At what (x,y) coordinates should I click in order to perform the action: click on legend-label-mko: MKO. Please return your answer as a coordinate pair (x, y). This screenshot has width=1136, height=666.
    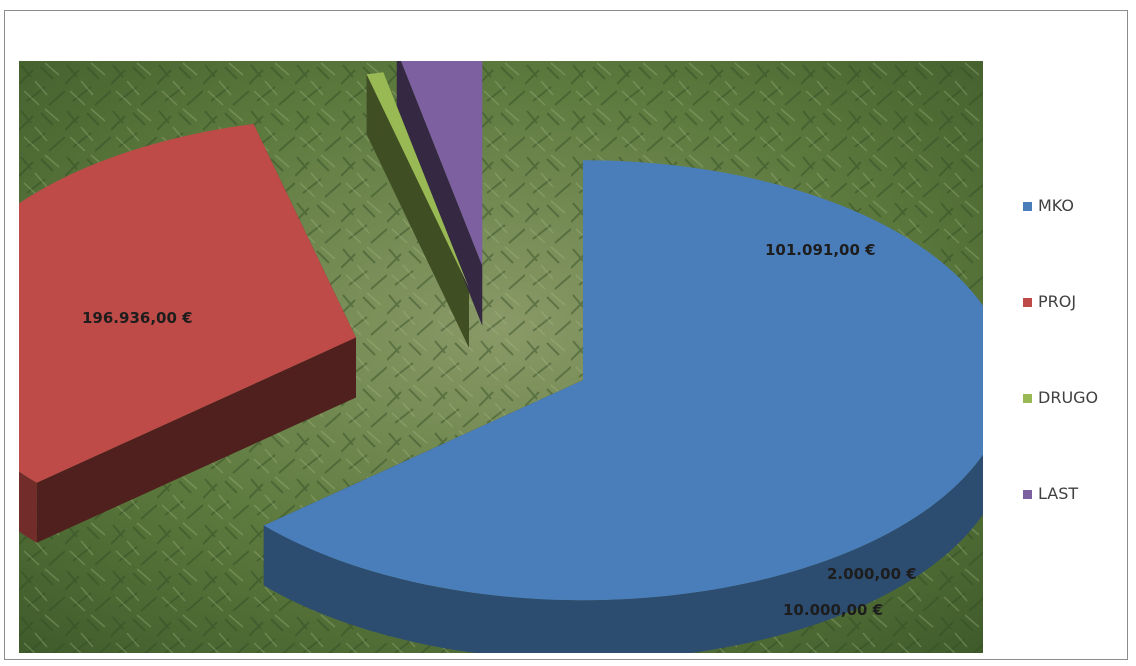
    Looking at the image, I should click on (1056, 205).